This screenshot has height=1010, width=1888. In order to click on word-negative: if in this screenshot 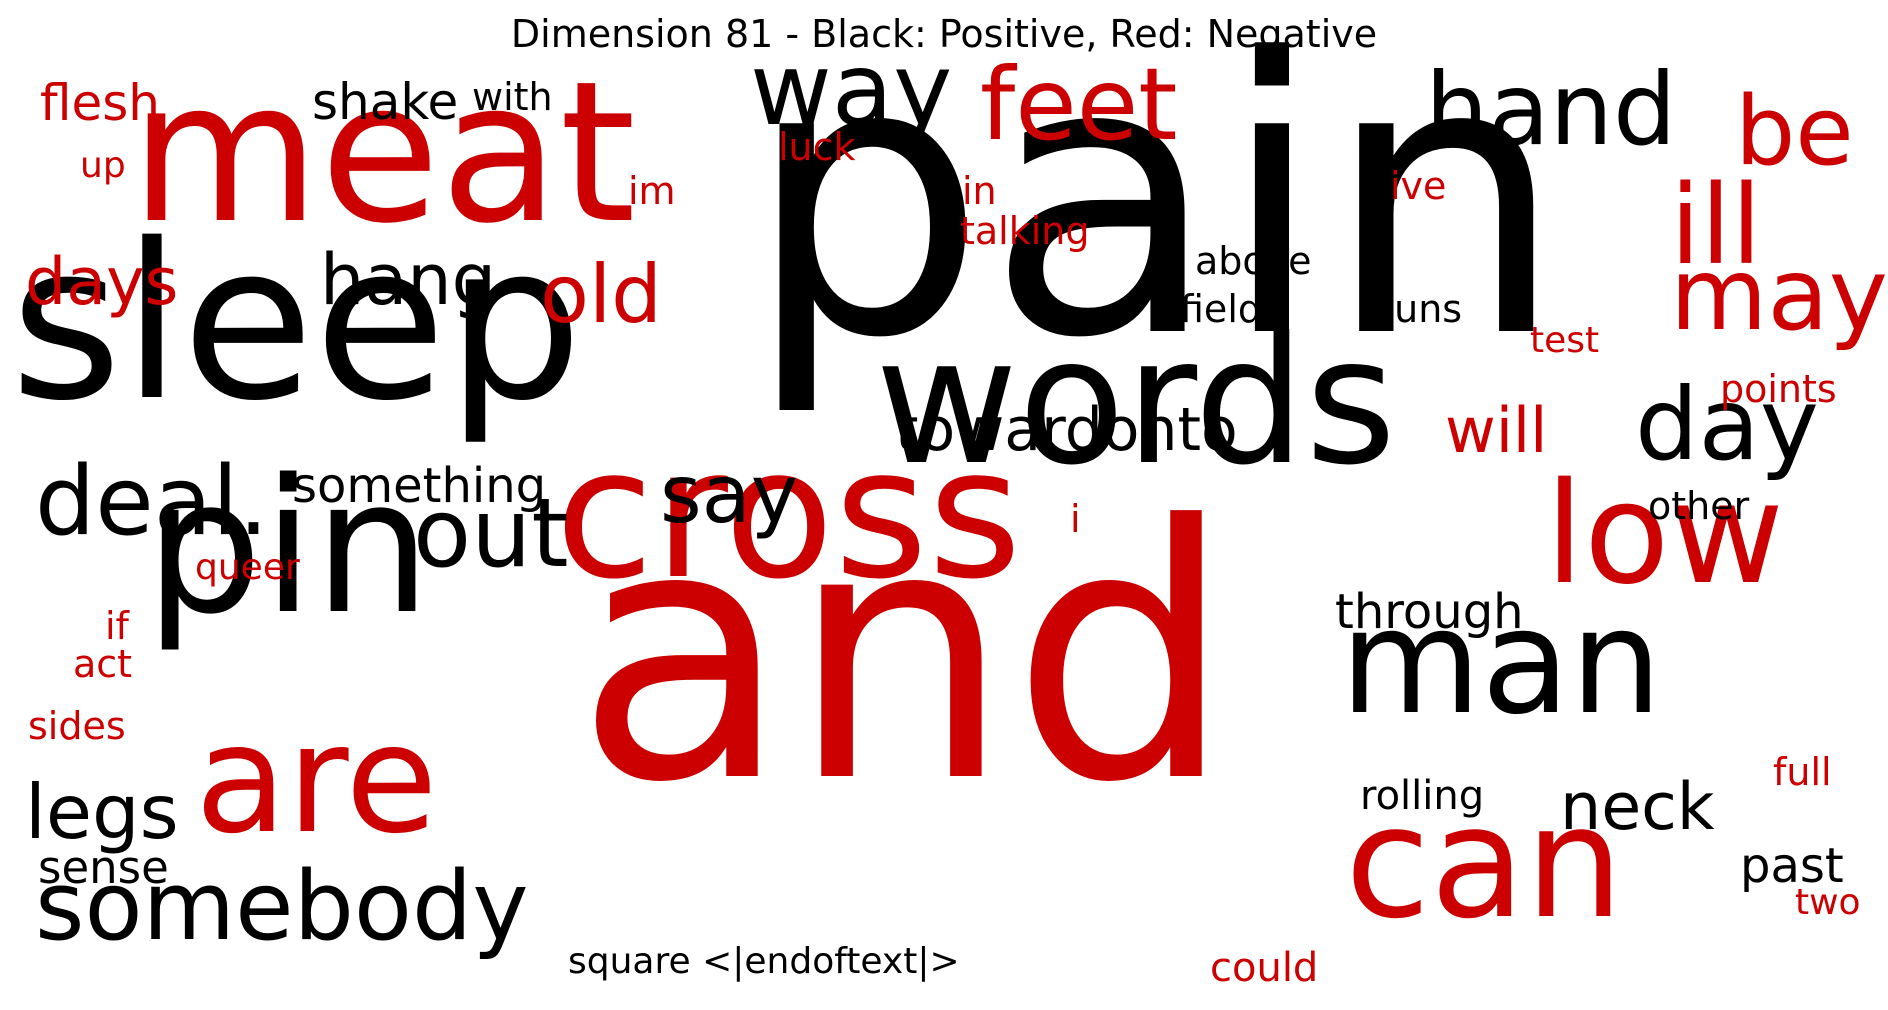, I will do `click(117, 626)`.